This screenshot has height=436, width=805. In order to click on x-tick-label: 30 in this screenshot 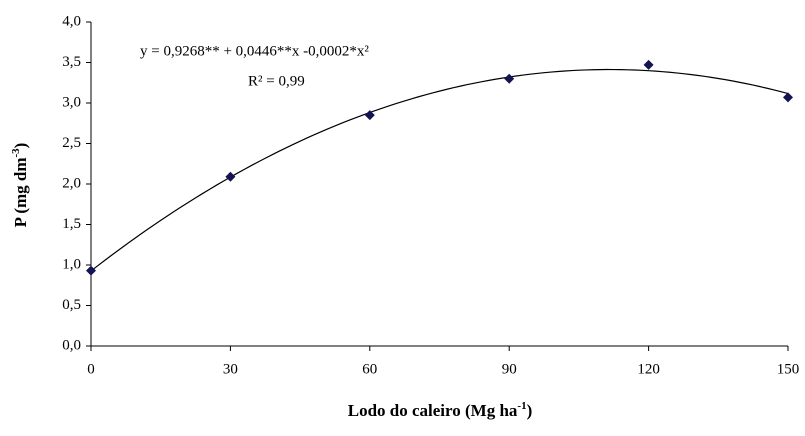, I will do `click(230, 369)`.